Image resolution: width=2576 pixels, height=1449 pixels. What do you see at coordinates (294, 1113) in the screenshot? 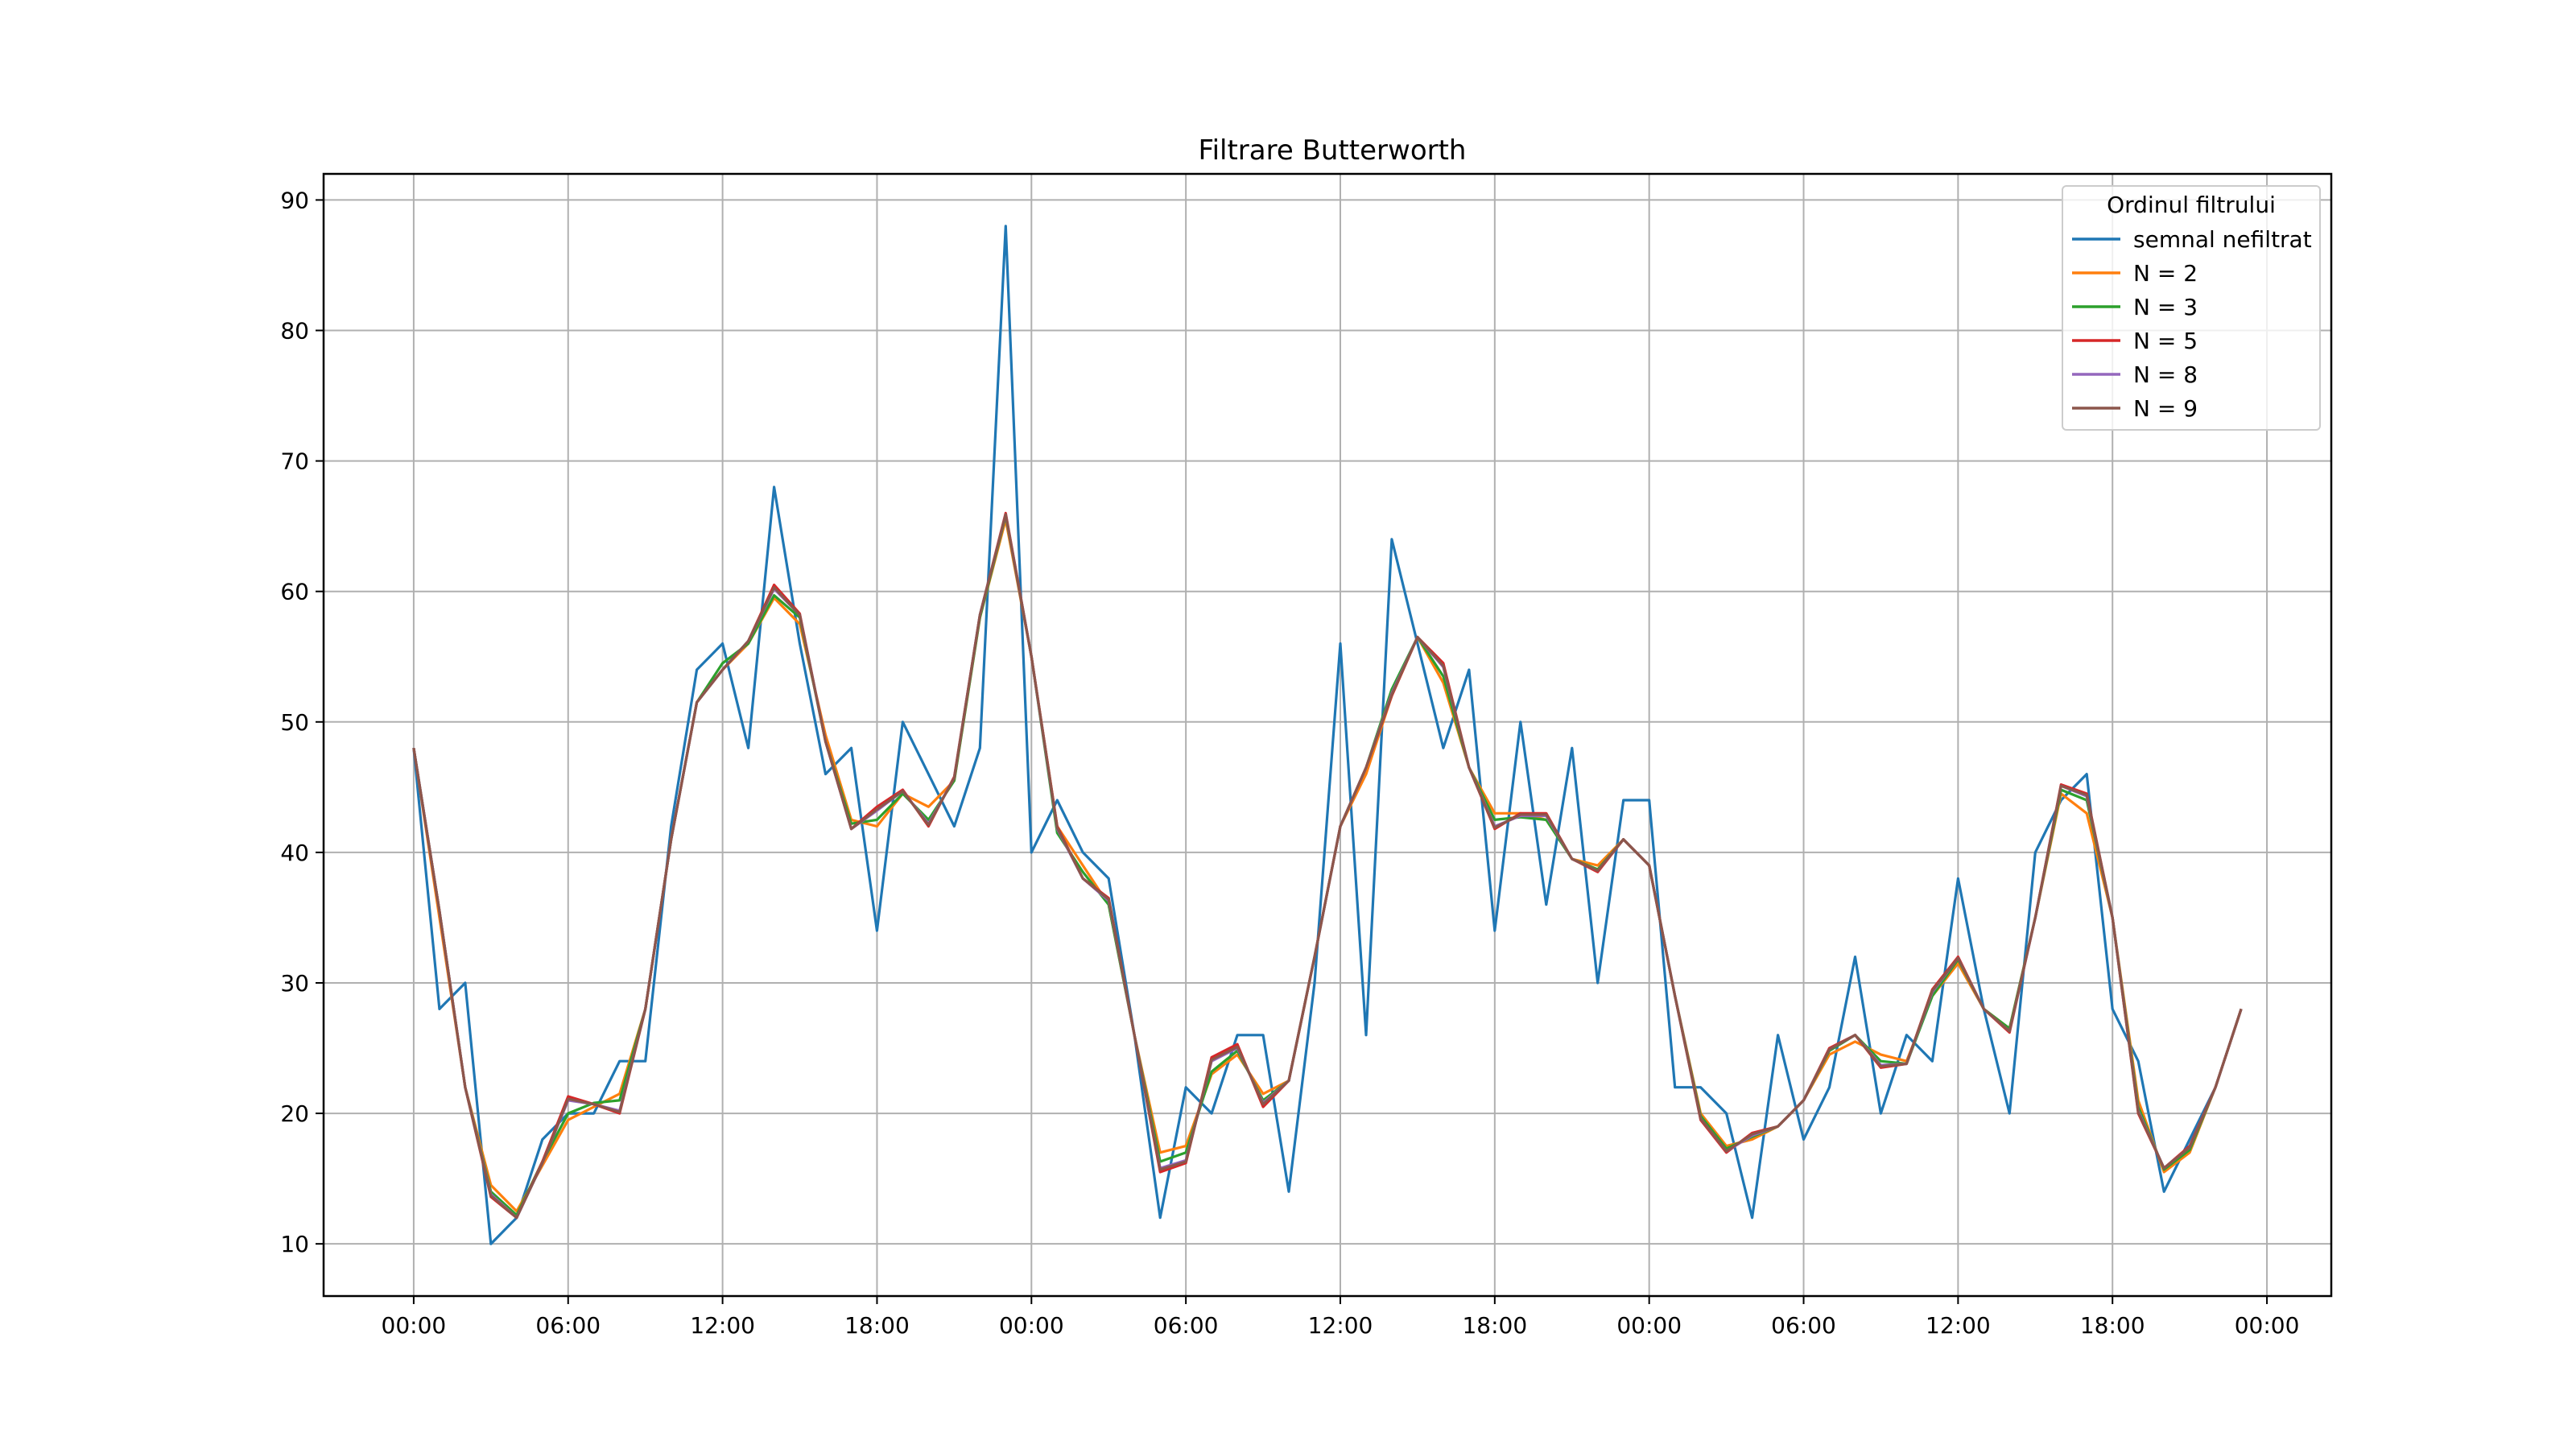
I see `y-tick-label: 20` at bounding box center [294, 1113].